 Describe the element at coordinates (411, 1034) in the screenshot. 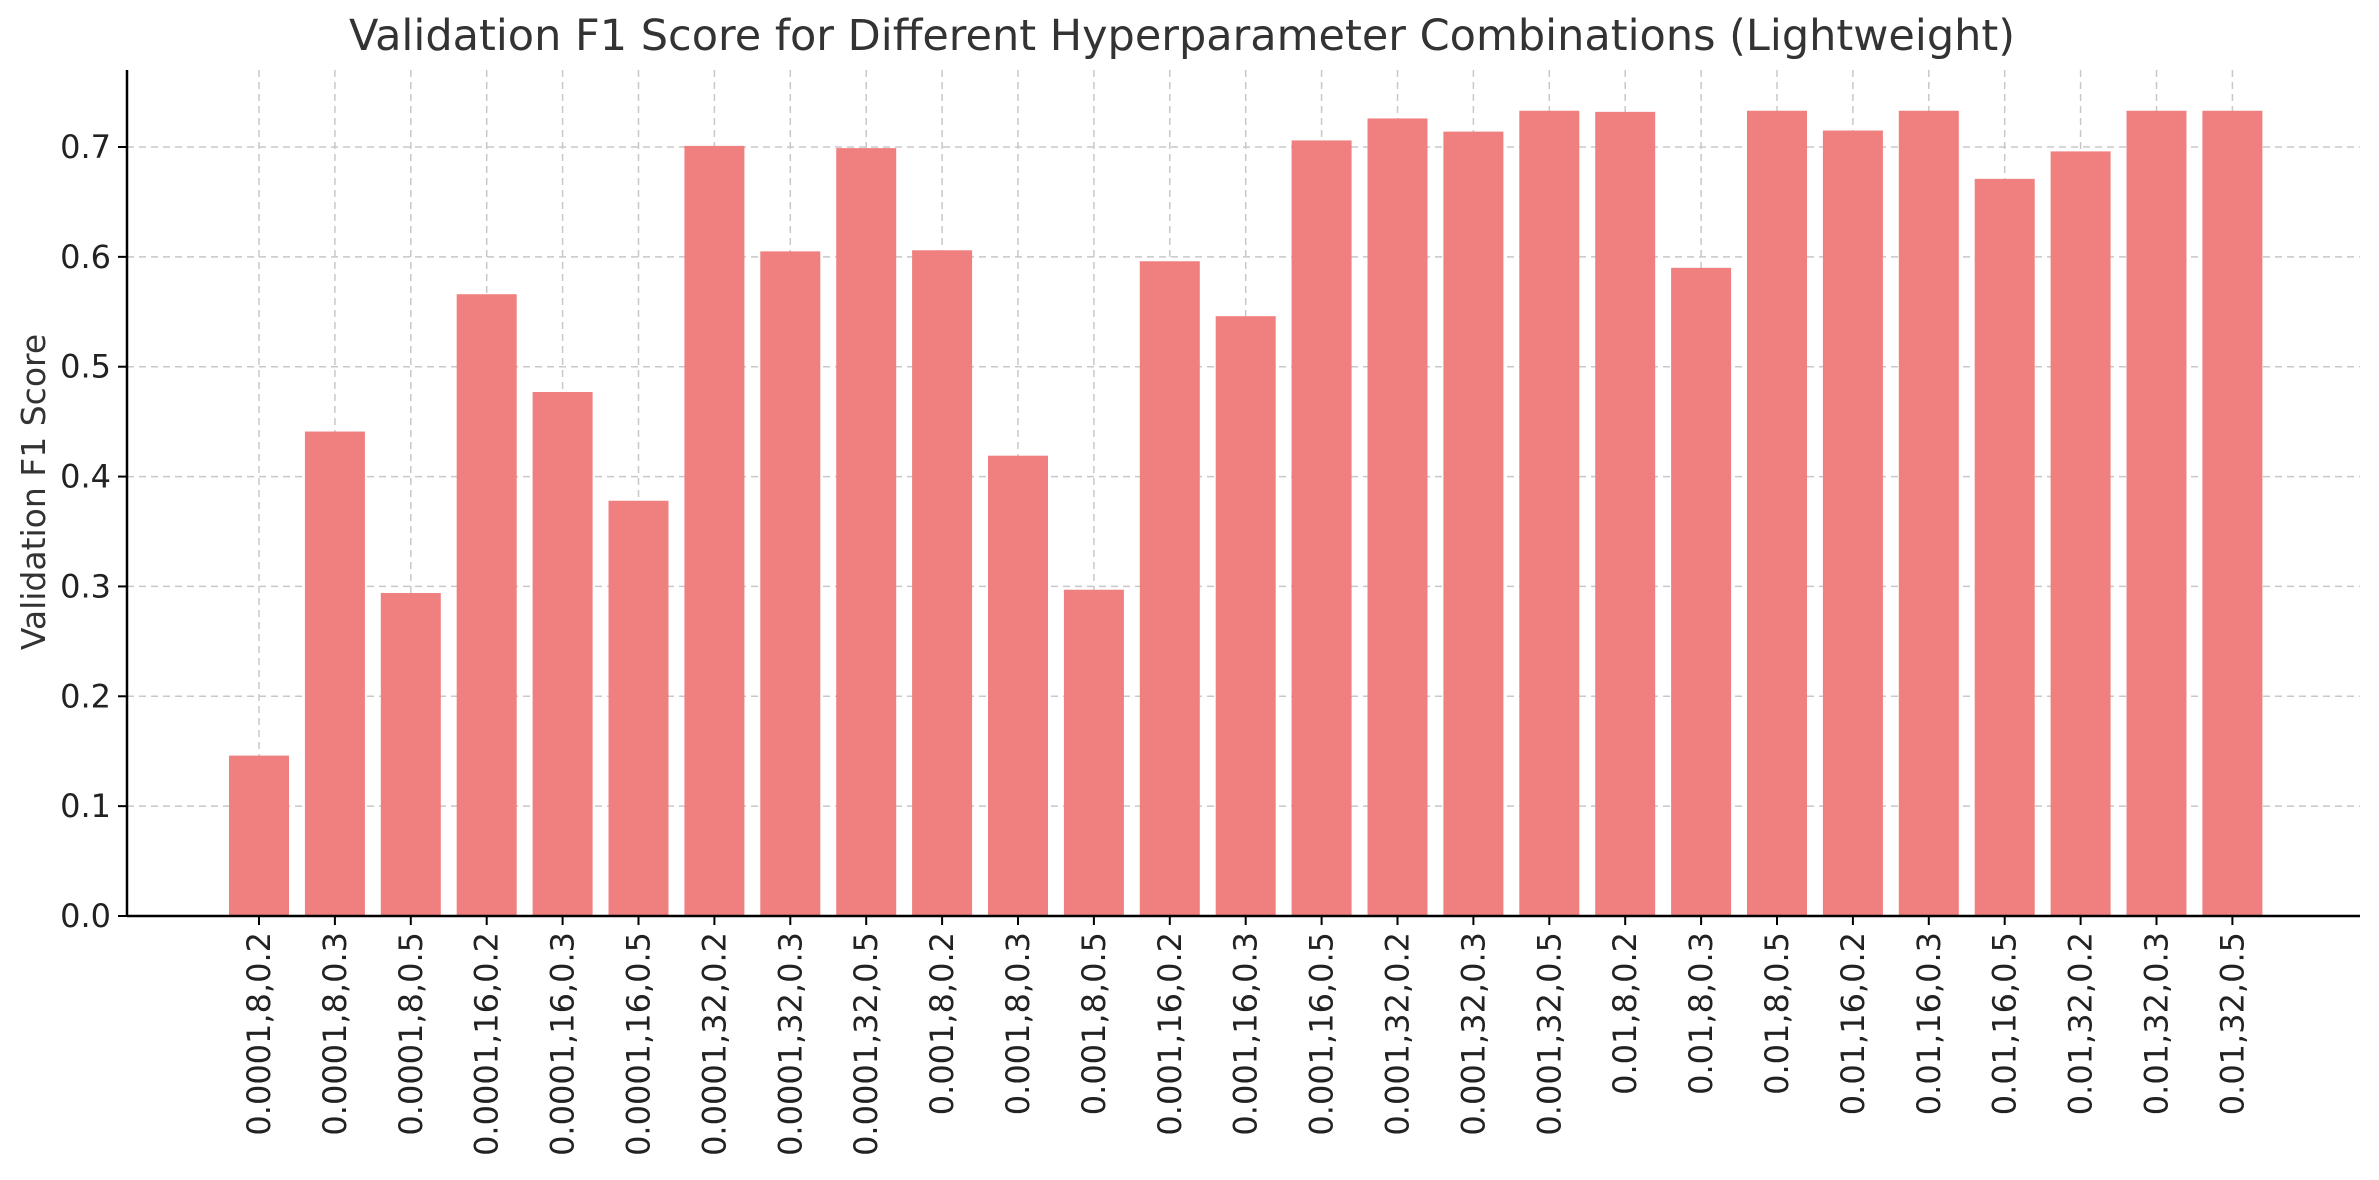

I see `x-tick-label: 0.0001,8,0.5` at that location.